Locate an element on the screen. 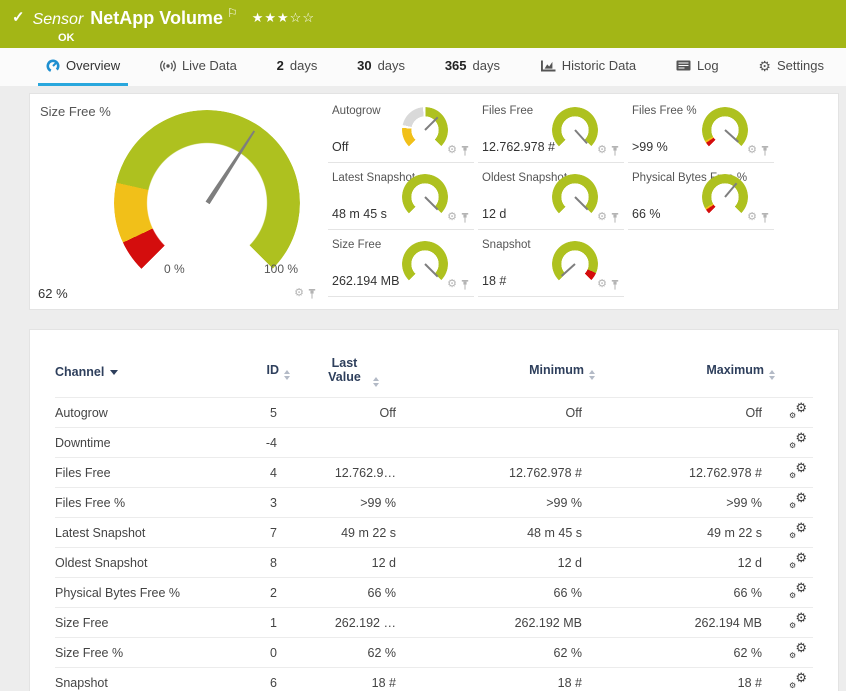  tab-overview: Overview is located at coordinates (83, 67).